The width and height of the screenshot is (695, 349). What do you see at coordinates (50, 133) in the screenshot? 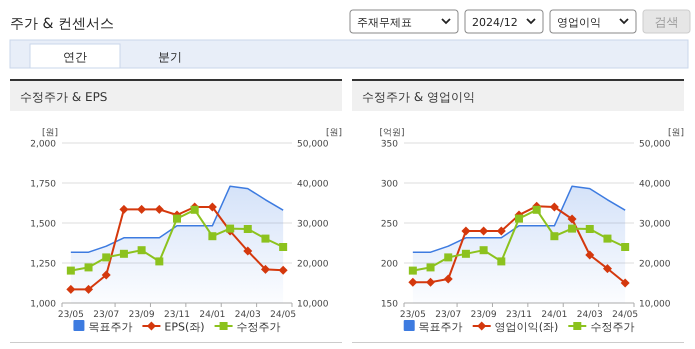
I see `y-axis-title: [원]` at bounding box center [50, 133].